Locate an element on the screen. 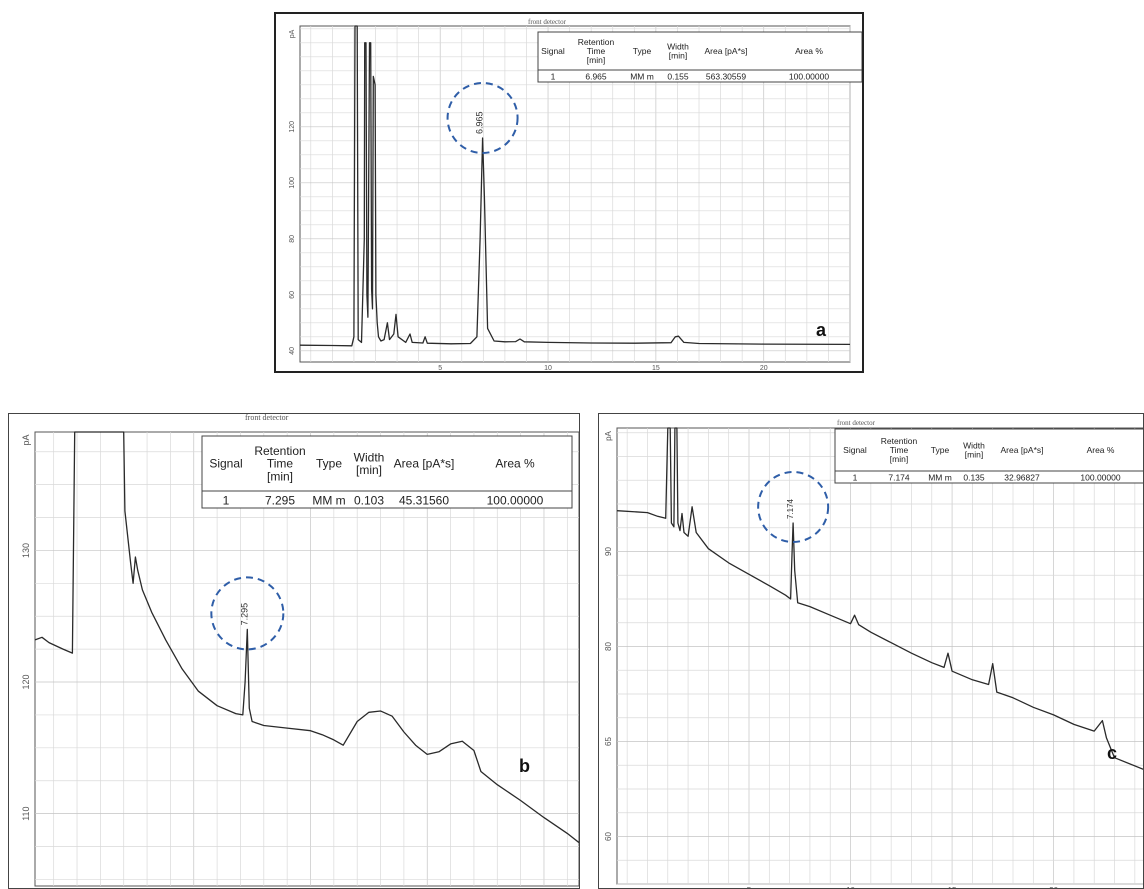 The height and width of the screenshot is (889, 1144). table-cell: 45.31560 is located at coordinates (424, 500).